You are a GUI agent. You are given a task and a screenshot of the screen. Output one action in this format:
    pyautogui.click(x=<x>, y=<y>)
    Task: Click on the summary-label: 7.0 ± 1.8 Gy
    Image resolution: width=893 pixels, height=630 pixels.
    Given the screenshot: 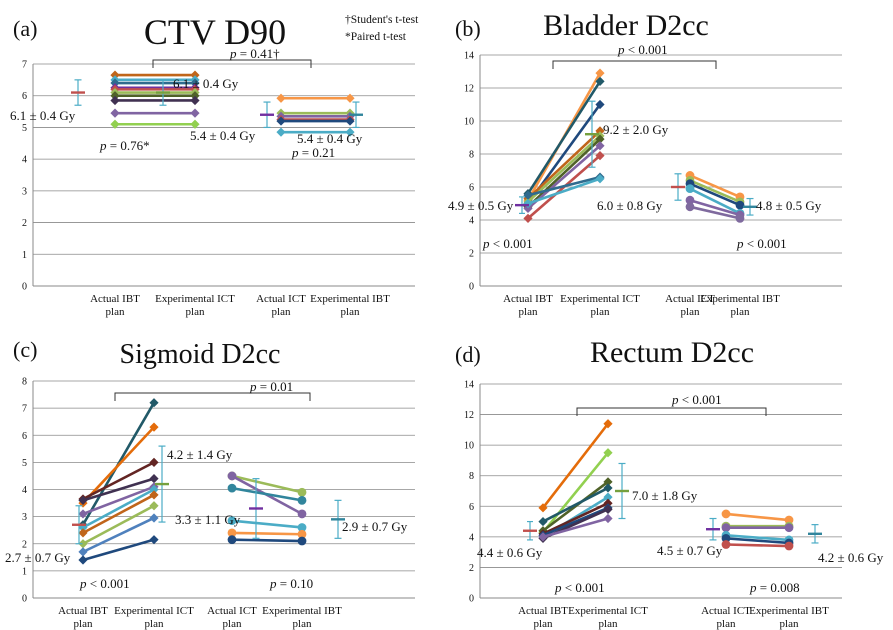 What is the action you would take?
    pyautogui.click(x=665, y=495)
    